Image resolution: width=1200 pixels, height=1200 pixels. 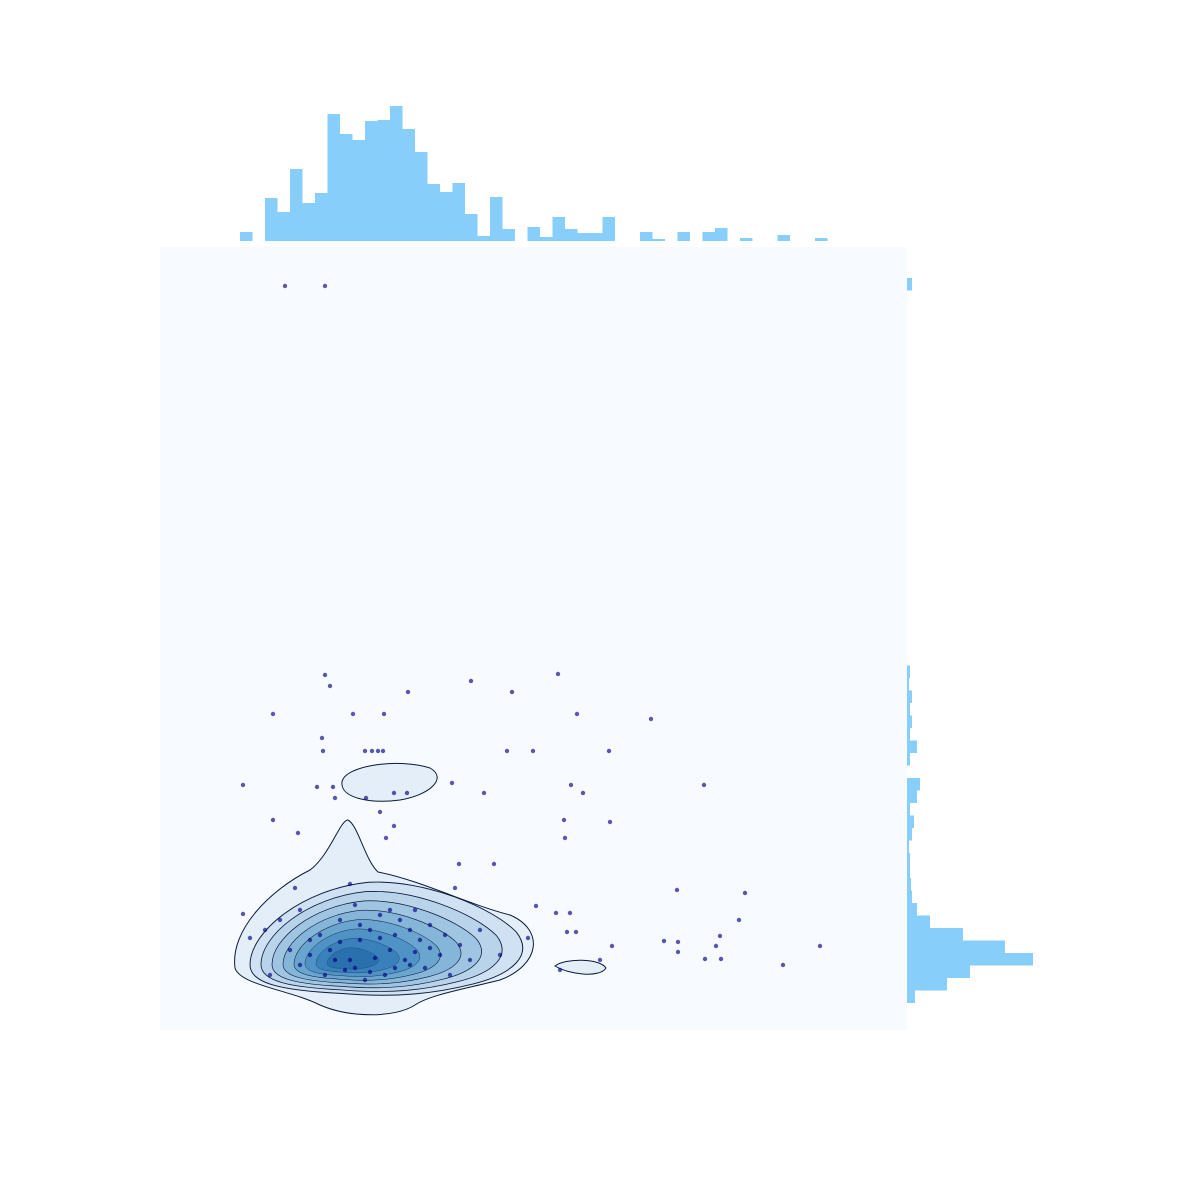 What do you see at coordinates (420, 889) in the screenshot?
I see `kde-contours` at bounding box center [420, 889].